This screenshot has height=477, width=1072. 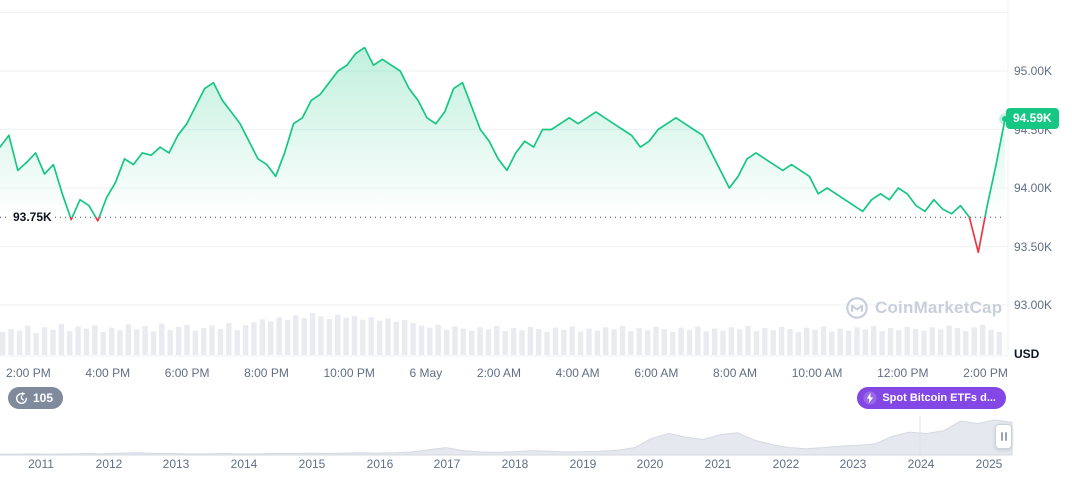 What do you see at coordinates (380, 464) in the screenshot?
I see `navigator-year-label: 2016` at bounding box center [380, 464].